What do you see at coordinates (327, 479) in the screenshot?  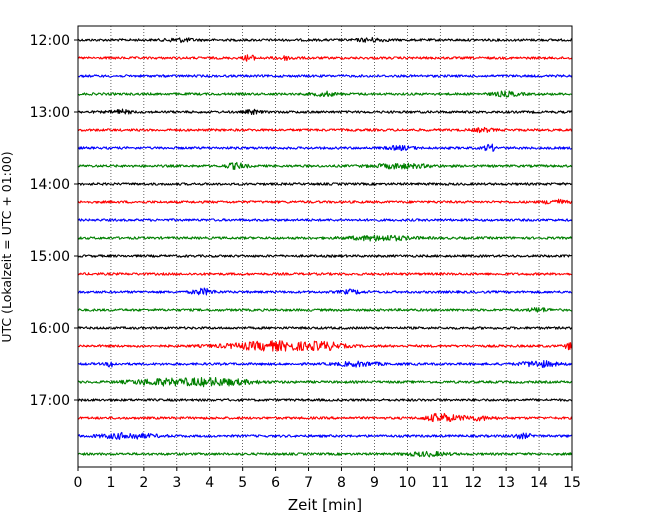 I see `x-axis-ticks: 0 1 2 3 4 5 6 7 8 9 10 11 12 13 14 15` at bounding box center [327, 479].